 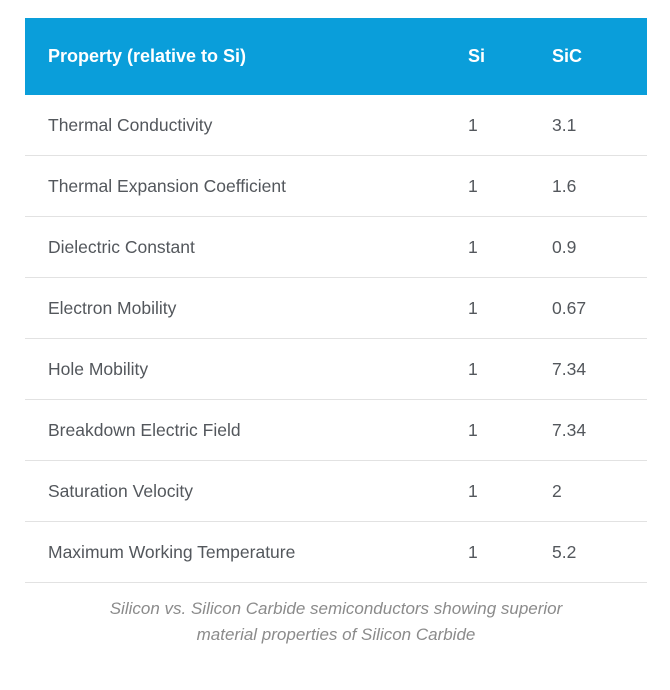 What do you see at coordinates (121, 246) in the screenshot?
I see `property-cell: Dielectric Constant` at bounding box center [121, 246].